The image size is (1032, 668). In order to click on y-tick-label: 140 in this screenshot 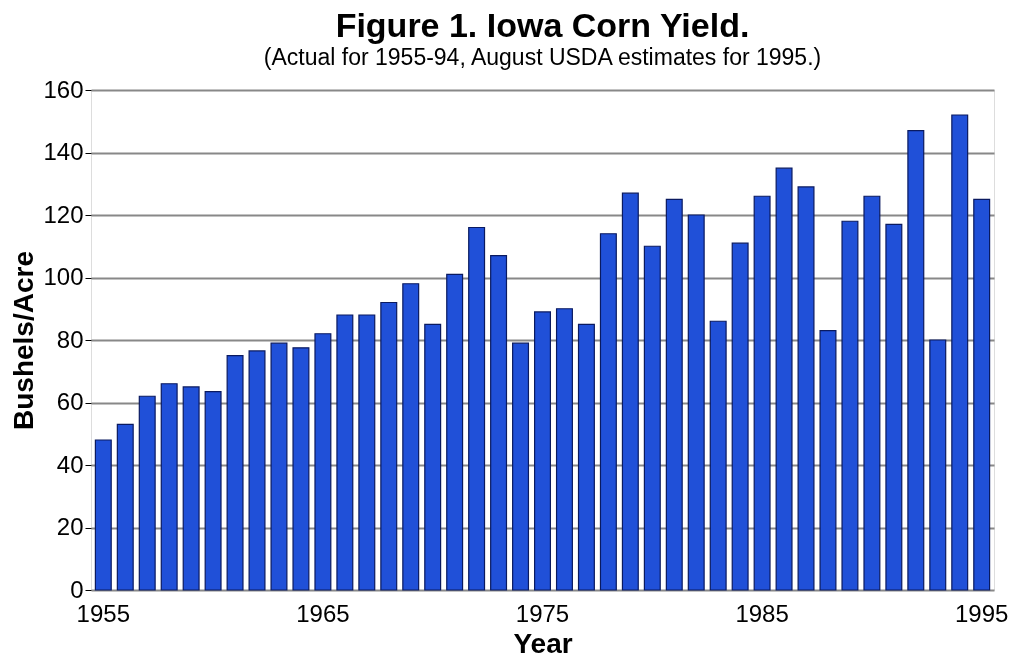, I will do `click(63, 151)`.